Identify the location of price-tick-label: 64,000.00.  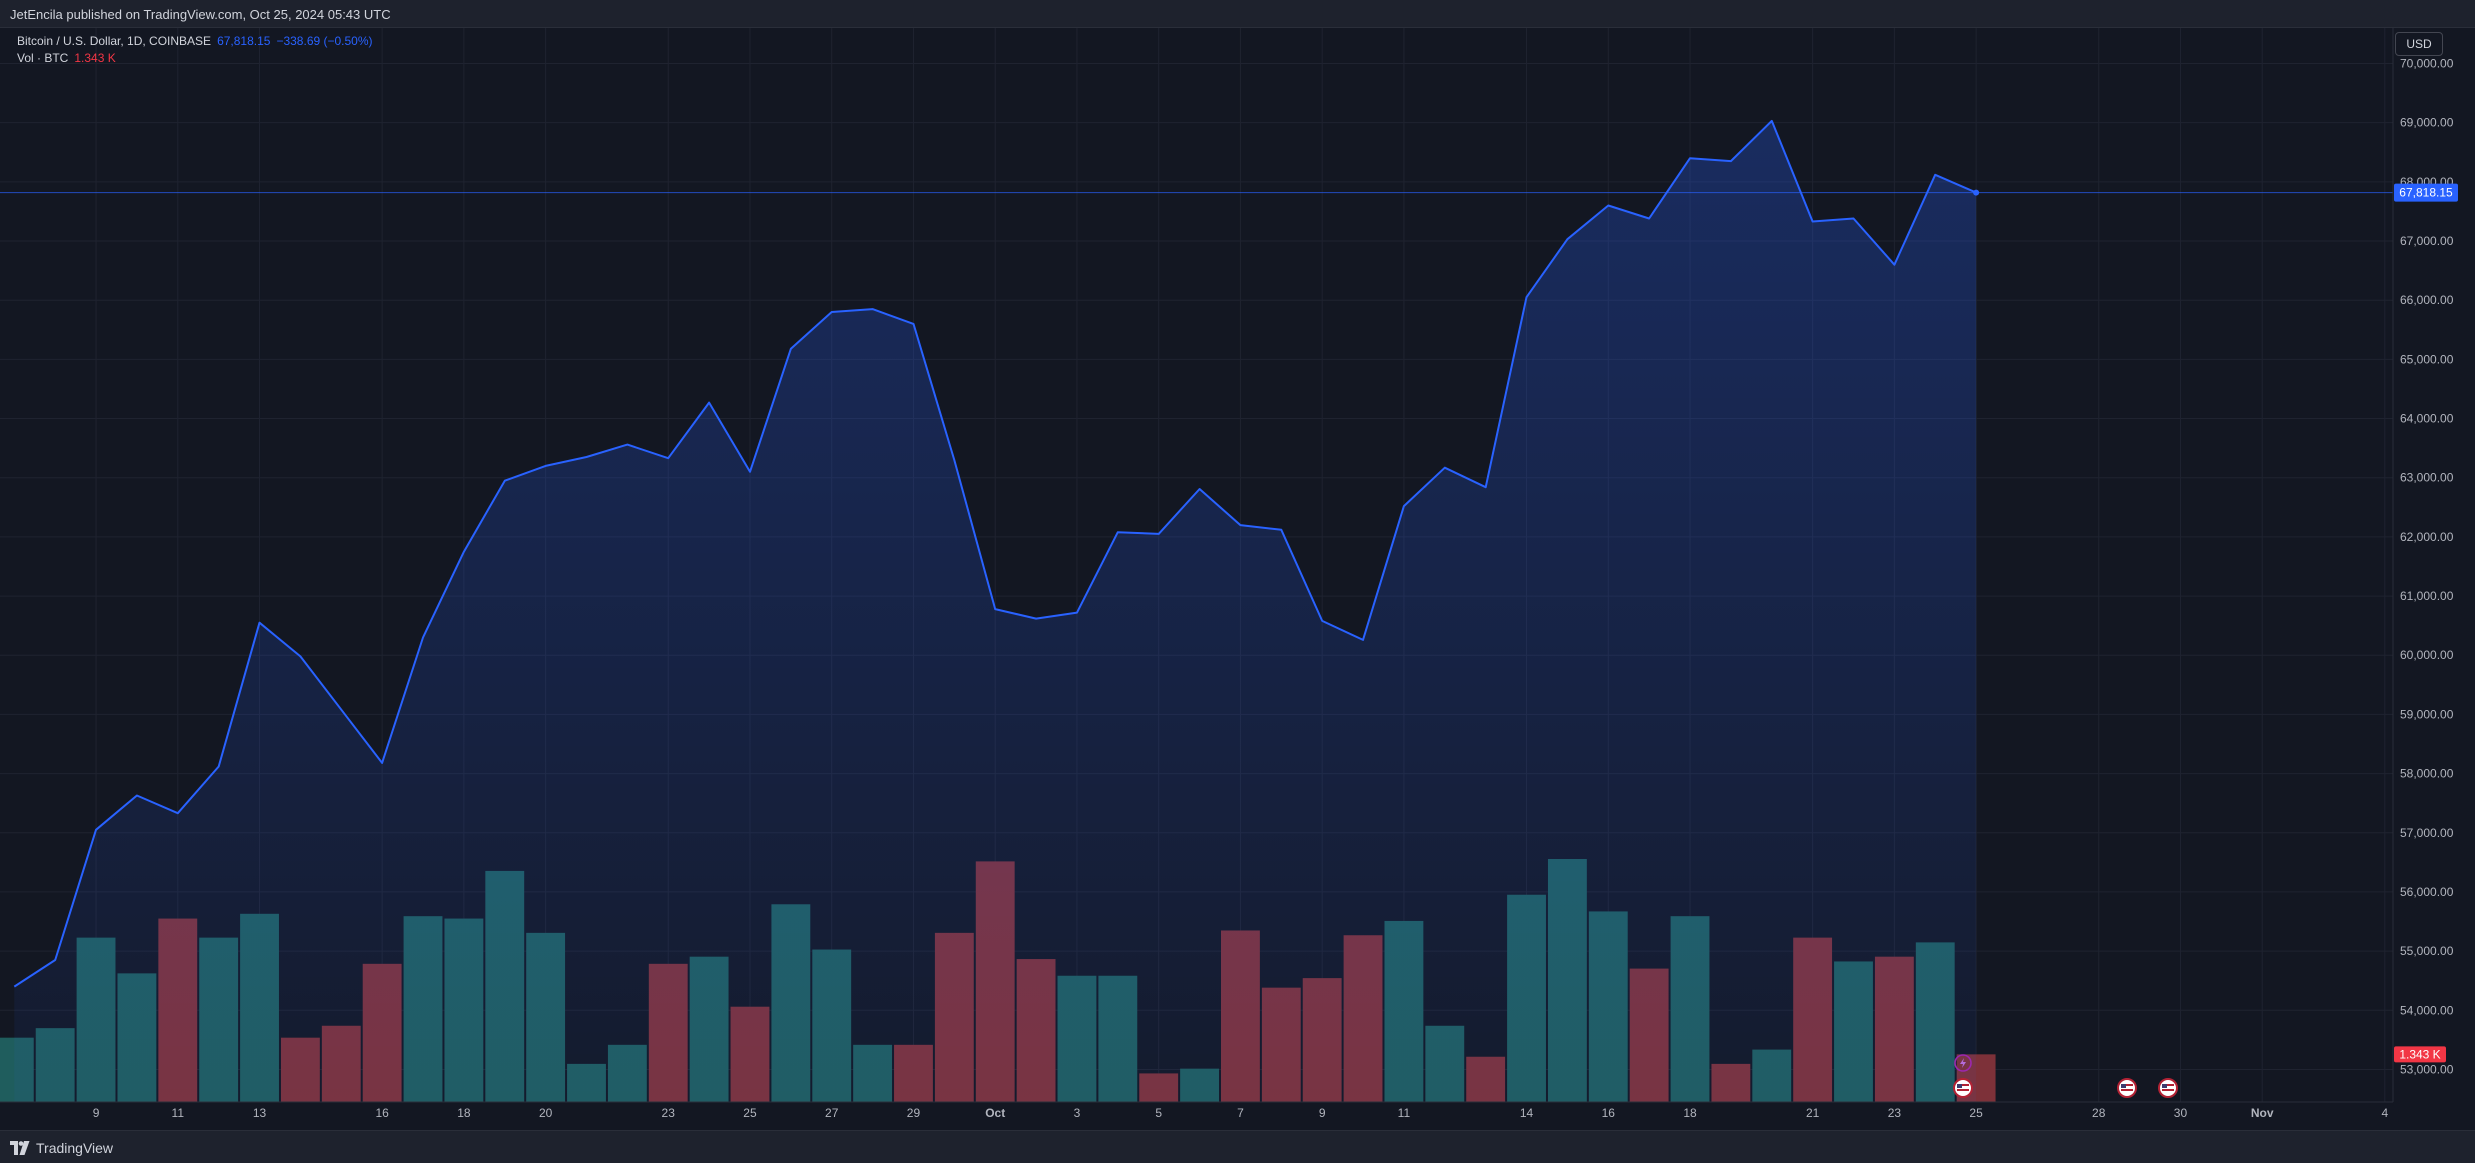
(2427, 419).